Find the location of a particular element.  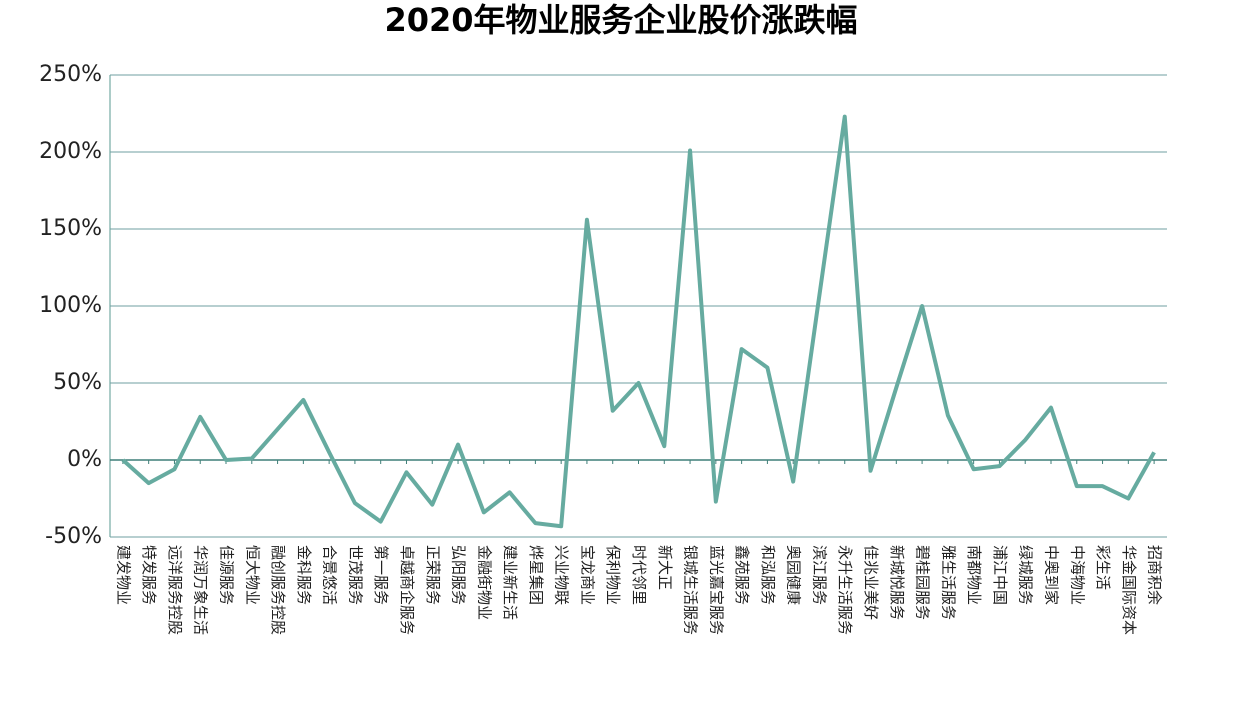

x-tick-label: 保利物业 is located at coordinates (613, 575).